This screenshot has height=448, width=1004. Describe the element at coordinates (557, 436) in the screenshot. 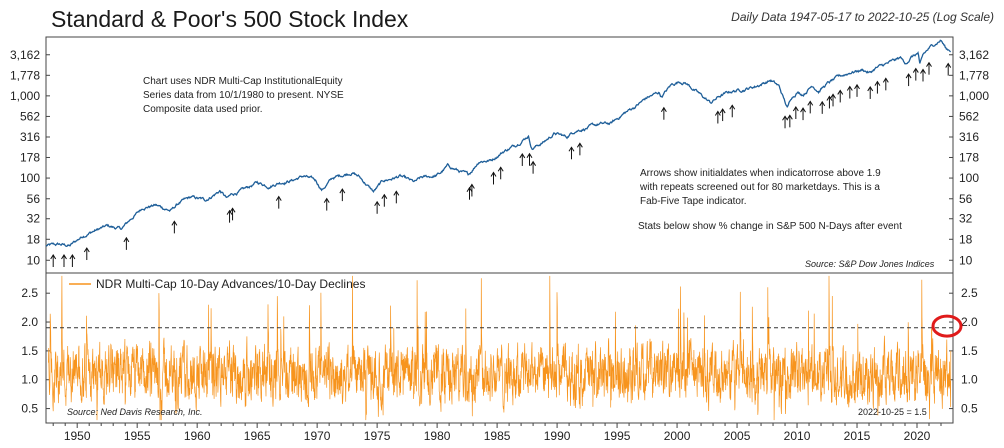

I see `xtick-label: 1990` at that location.